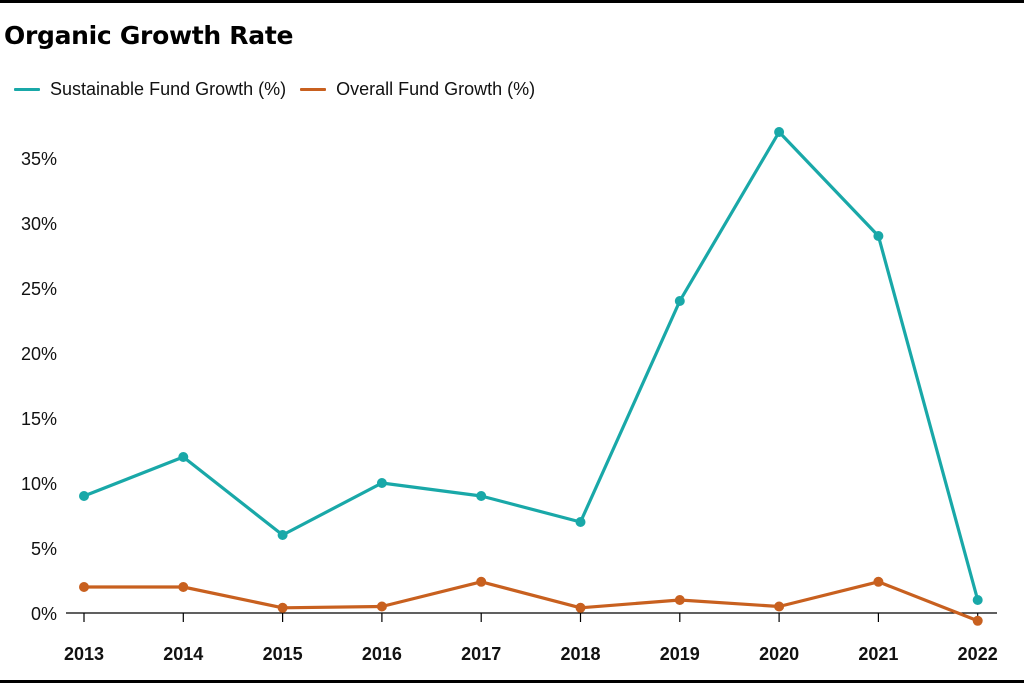 The image size is (1024, 686). I want to click on y-tick-label: 30%, so click(39, 224).